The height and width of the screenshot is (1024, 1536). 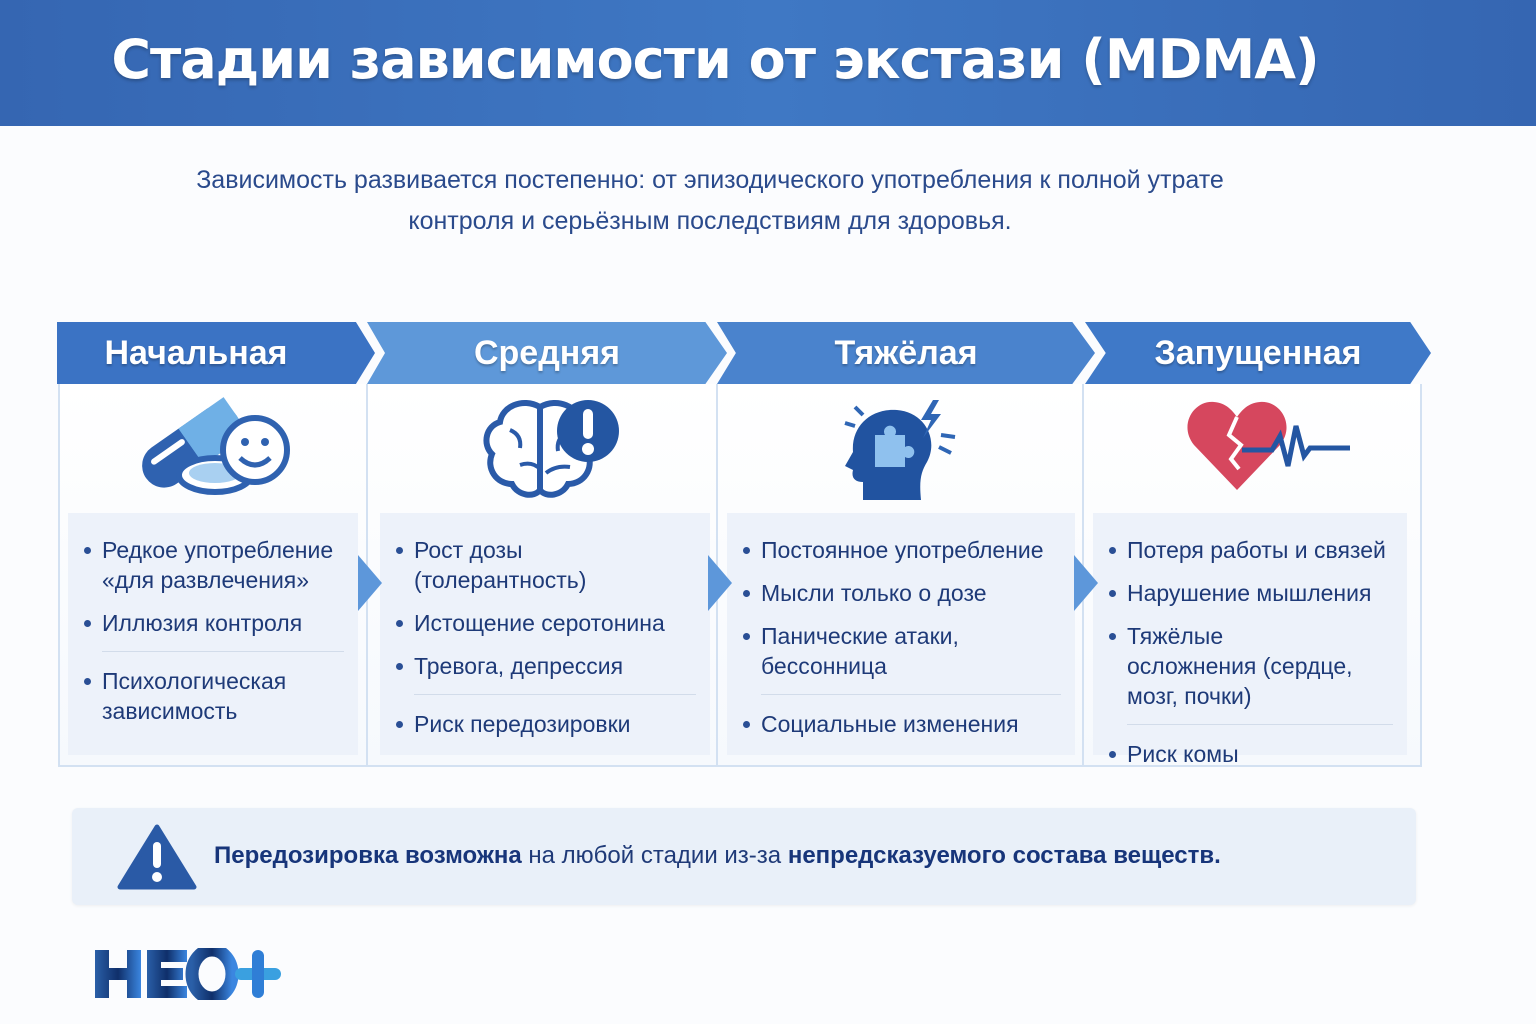 I want to click on stage-header-advanced: Запущенная, so click(x=1258, y=353).